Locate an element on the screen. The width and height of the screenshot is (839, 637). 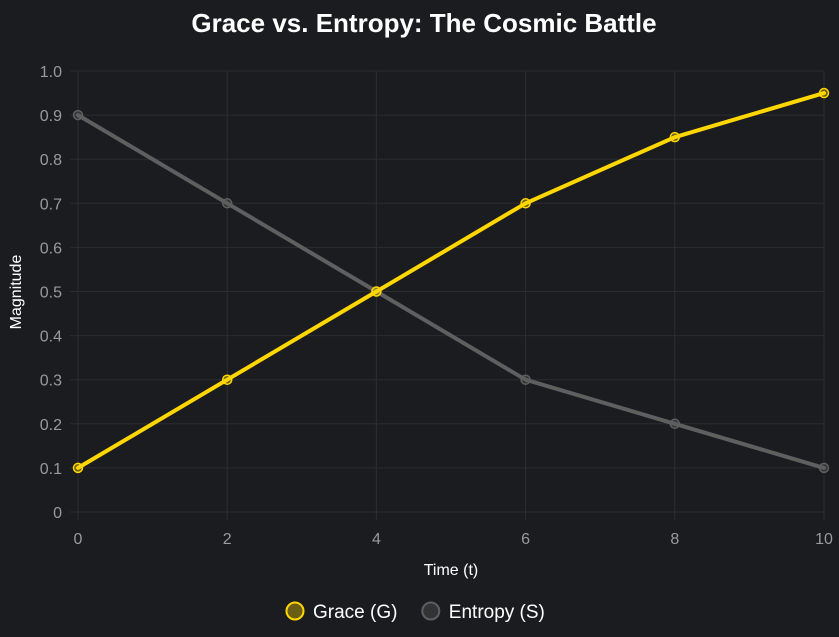
y-tick-label: 0.6 is located at coordinates (51, 248).